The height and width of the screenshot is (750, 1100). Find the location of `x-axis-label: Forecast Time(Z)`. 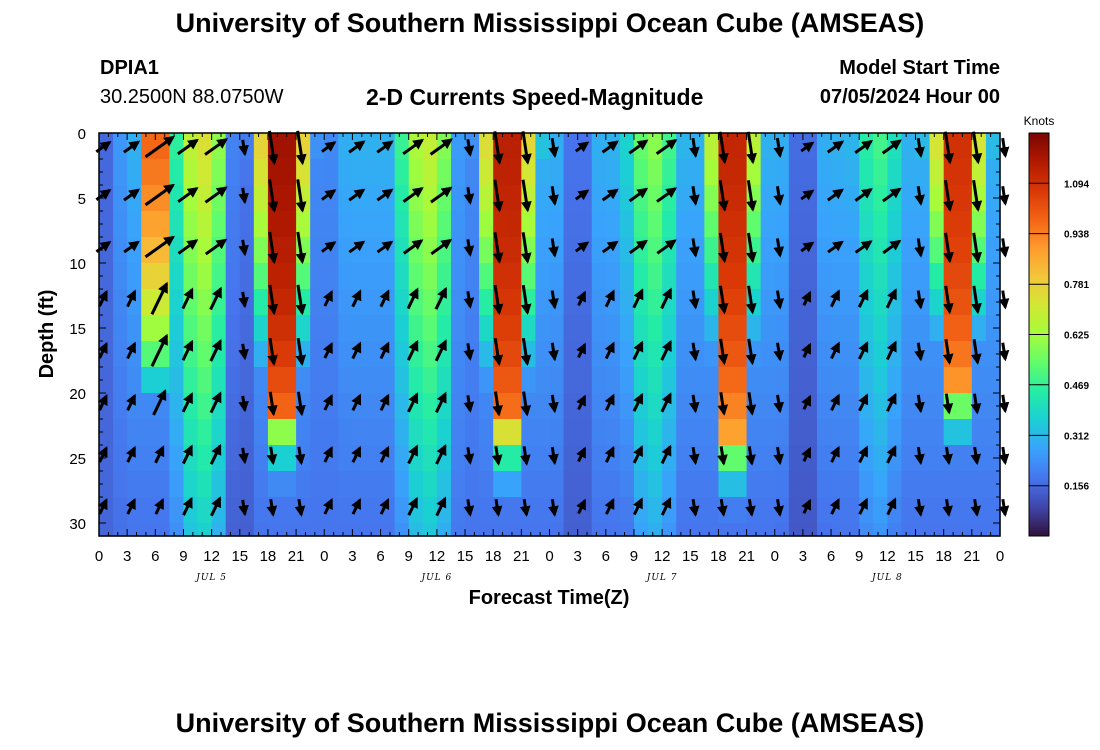

x-axis-label: Forecast Time(Z) is located at coordinates (549, 598).